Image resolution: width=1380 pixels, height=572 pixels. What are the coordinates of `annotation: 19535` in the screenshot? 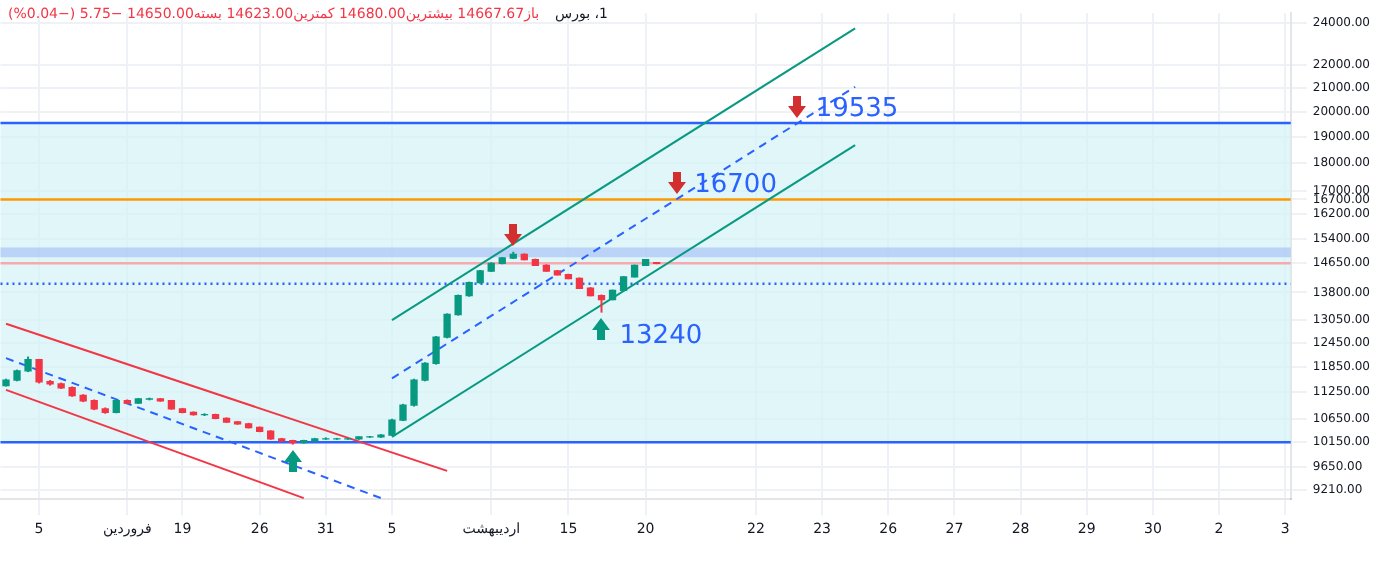 It's located at (857, 108).